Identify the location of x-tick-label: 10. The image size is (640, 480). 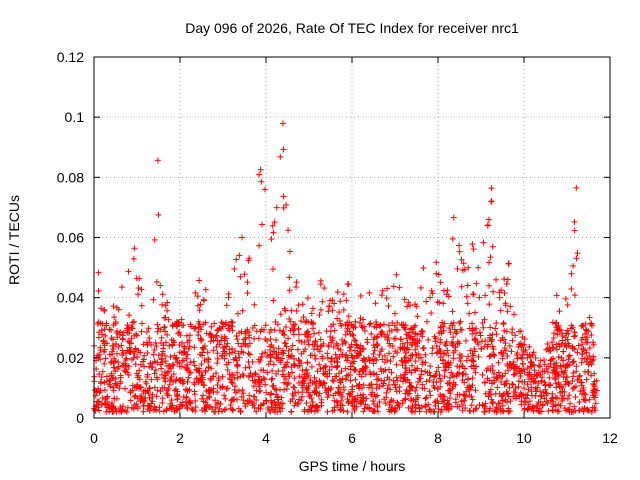
(524, 438).